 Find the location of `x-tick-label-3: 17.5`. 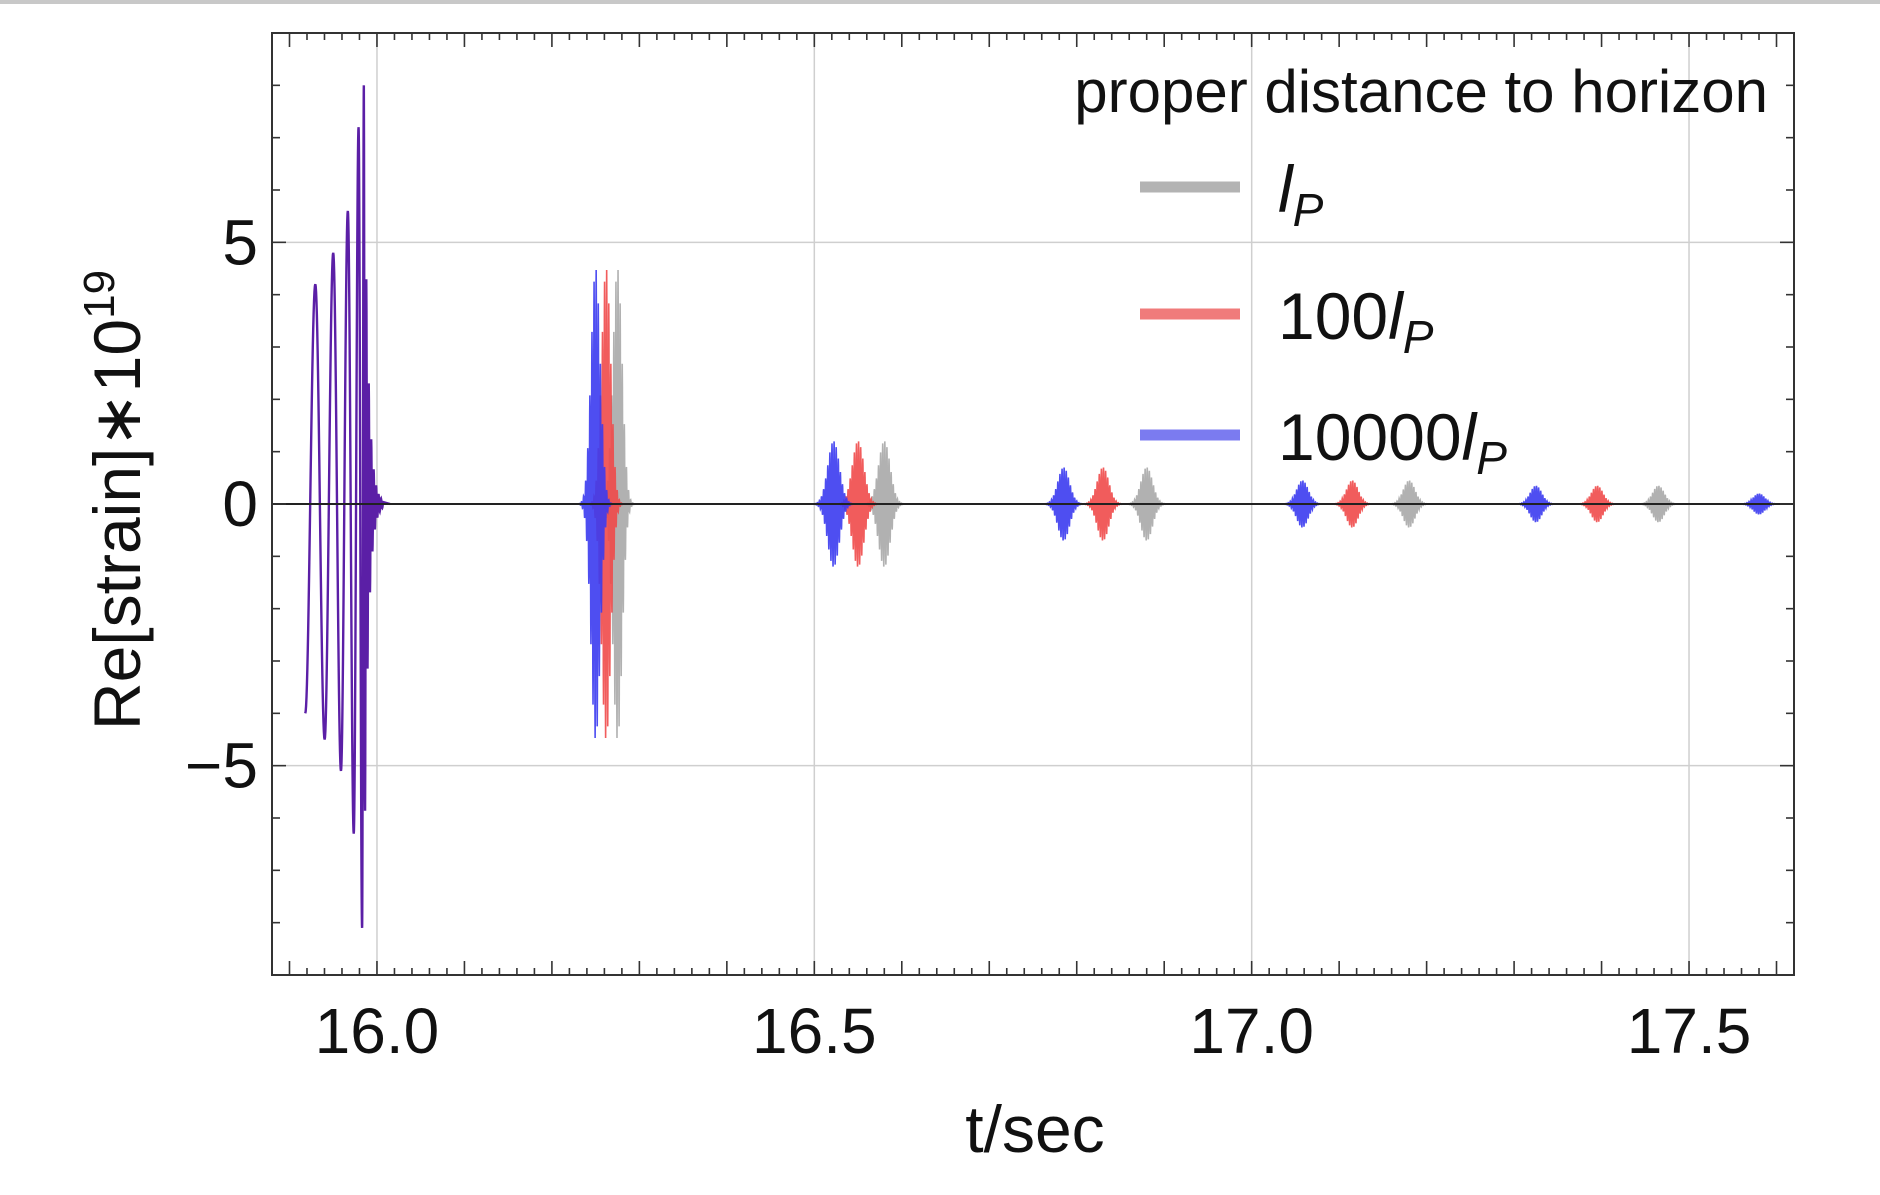

x-tick-label-3: 17.5 is located at coordinates (1689, 1031).